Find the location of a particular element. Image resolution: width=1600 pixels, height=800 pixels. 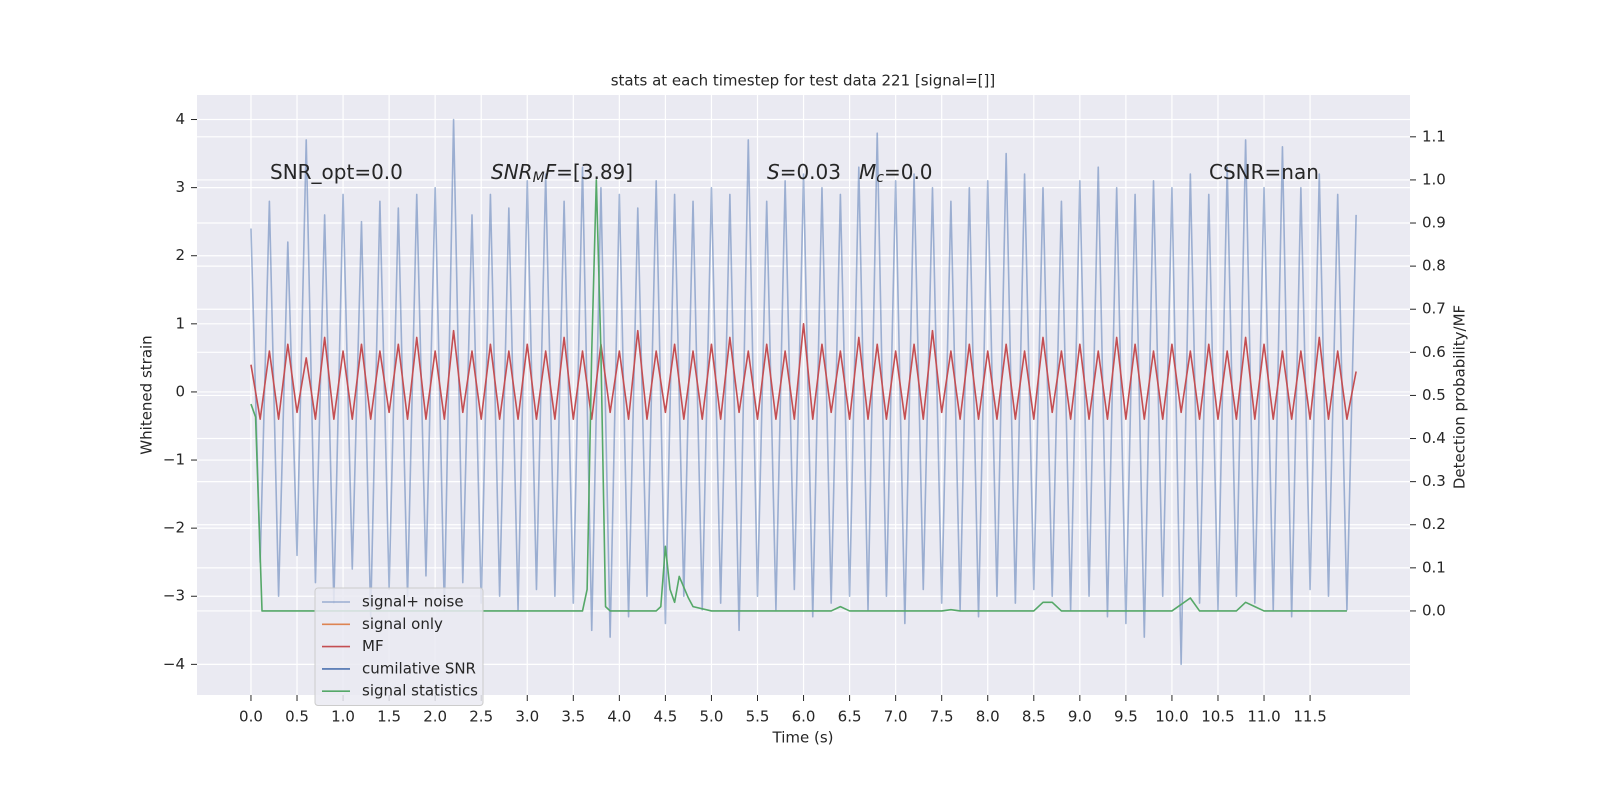

annotation: SNRMF=[3.89] is located at coordinates (562, 173).